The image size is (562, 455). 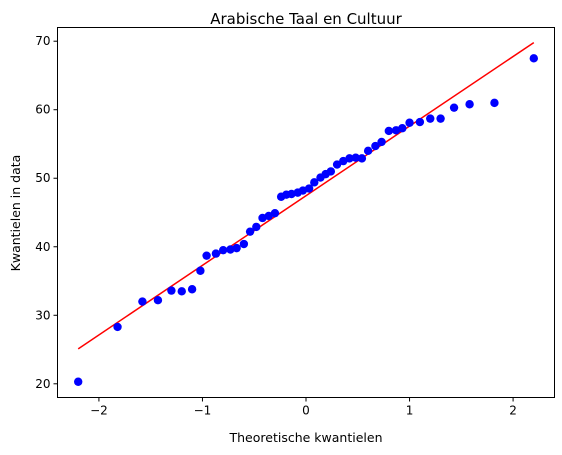 I want to click on x-tick-label: −2, so click(x=99, y=411).